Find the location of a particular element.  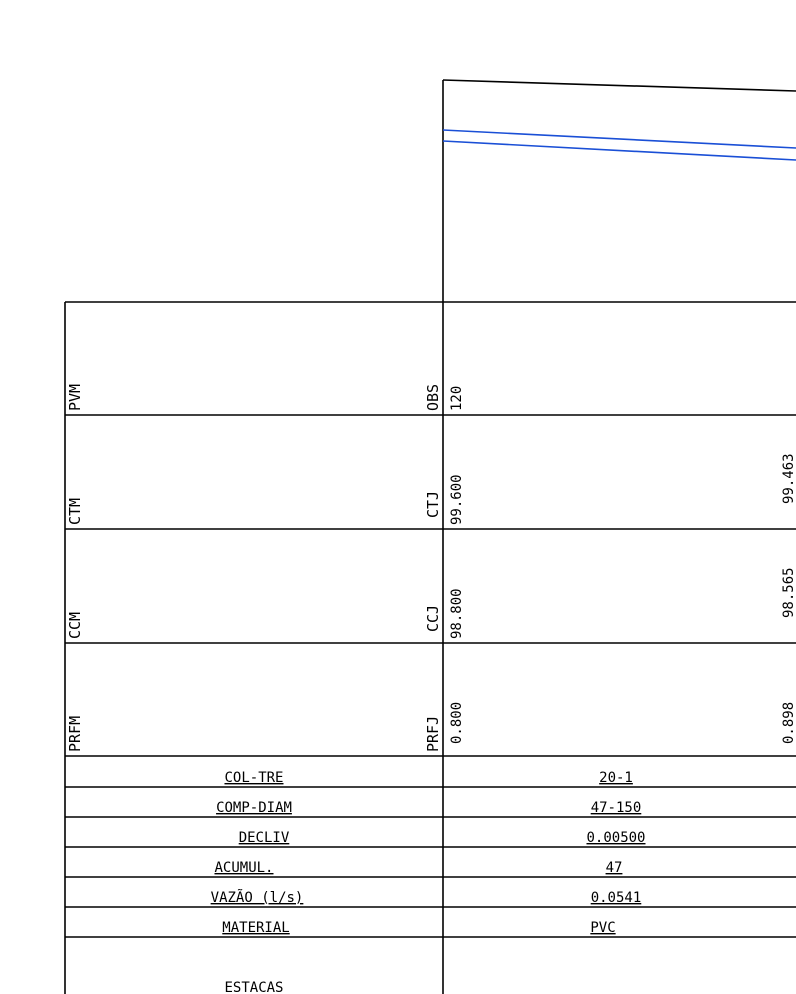

profile-graph is located at coordinates (619, 190).